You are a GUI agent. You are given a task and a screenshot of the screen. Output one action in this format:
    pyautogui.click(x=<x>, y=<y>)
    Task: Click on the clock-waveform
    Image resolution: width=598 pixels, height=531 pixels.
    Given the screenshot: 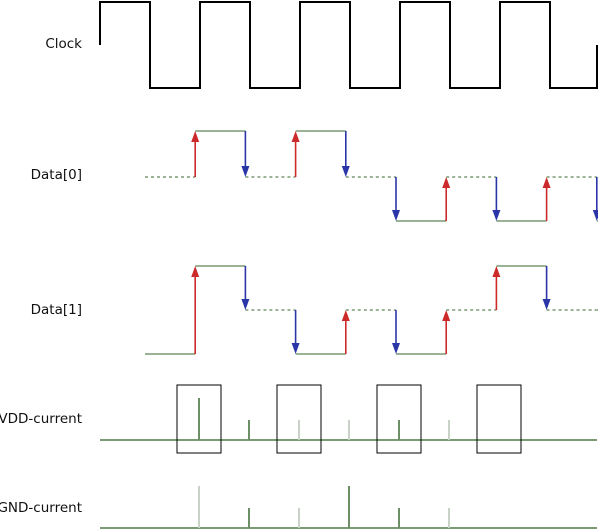 What is the action you would take?
    pyautogui.click(x=348, y=45)
    